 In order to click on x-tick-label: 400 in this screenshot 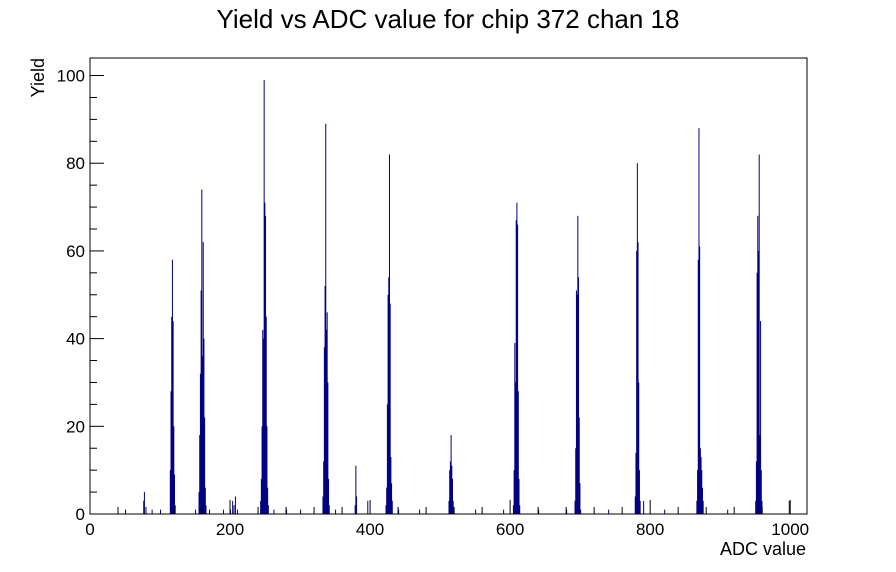, I will do `click(370, 529)`.